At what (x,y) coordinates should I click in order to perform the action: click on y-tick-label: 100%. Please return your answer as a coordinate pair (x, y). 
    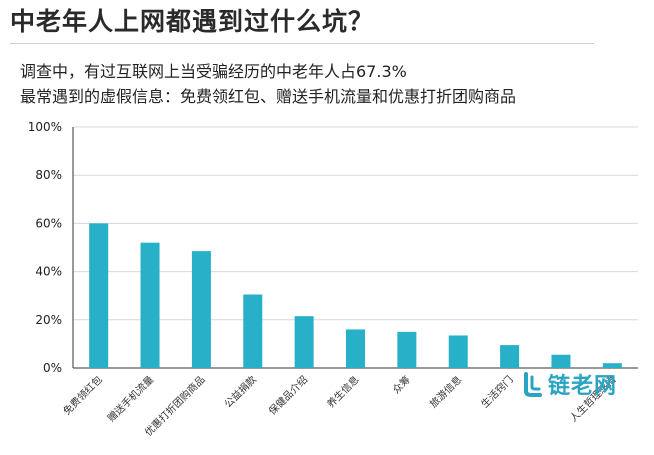
    Looking at the image, I should click on (45, 127).